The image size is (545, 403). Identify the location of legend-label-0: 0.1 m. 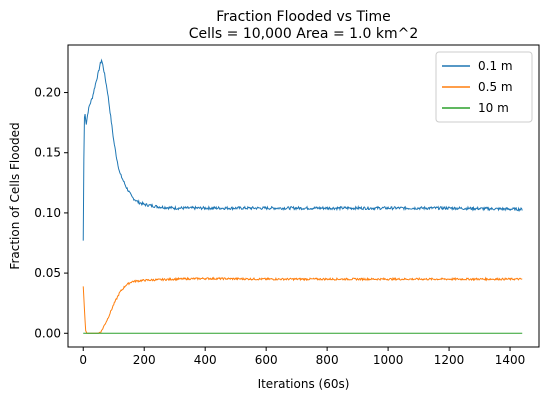
(495, 66).